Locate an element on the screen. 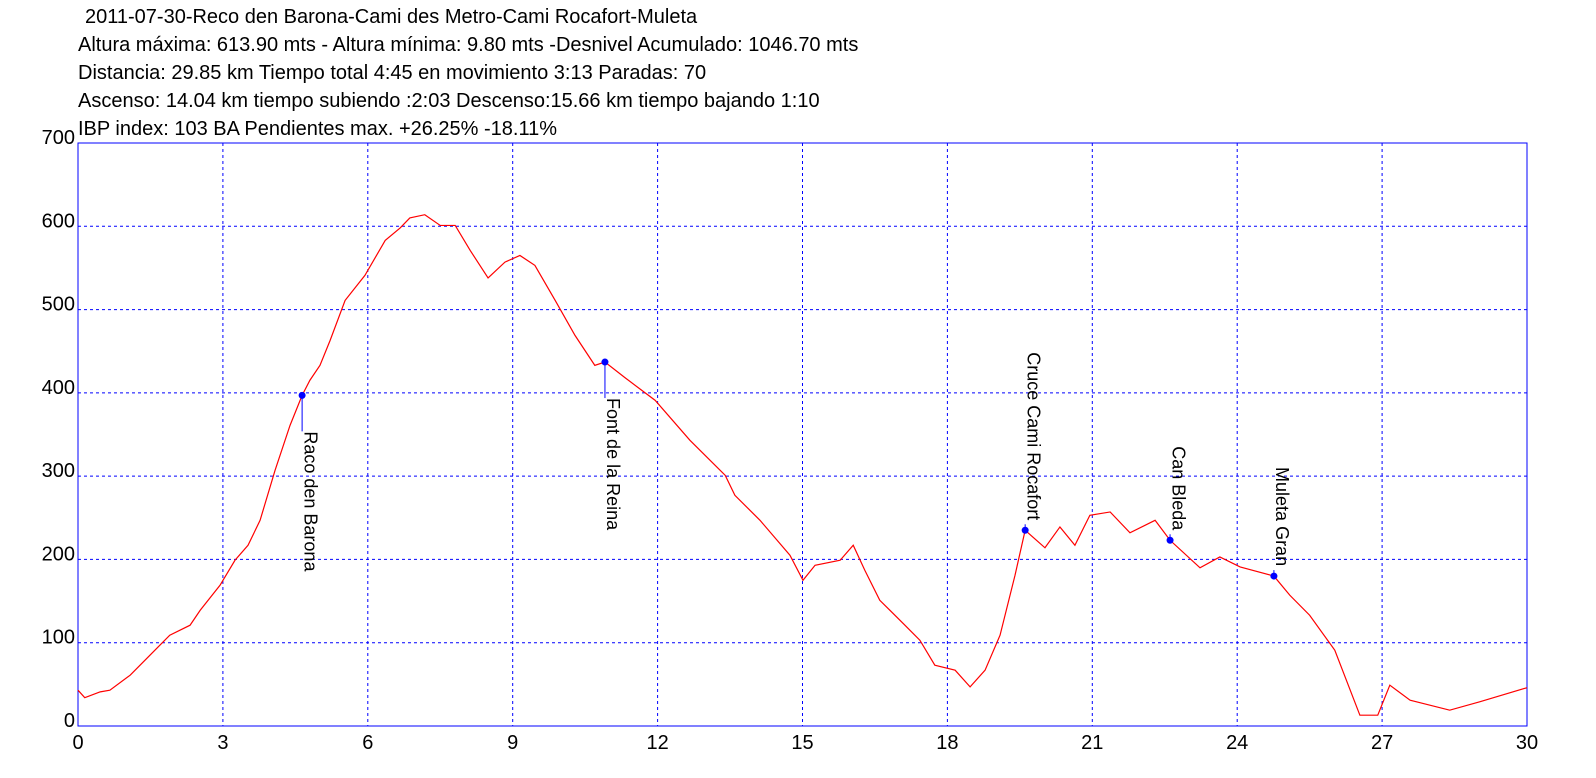  x-tick-label: 21 is located at coordinates (1092, 743).